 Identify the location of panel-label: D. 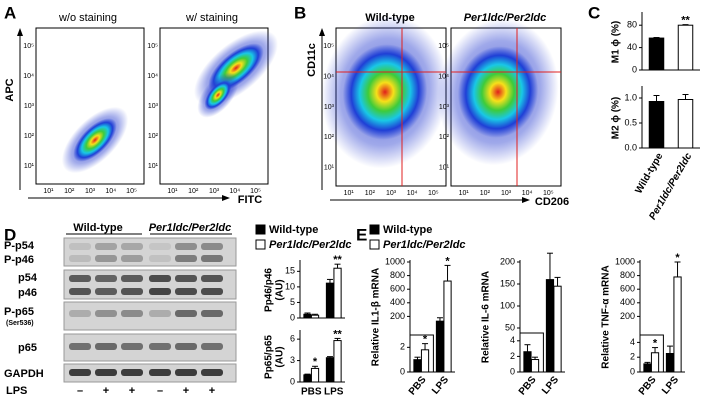
(10, 234).